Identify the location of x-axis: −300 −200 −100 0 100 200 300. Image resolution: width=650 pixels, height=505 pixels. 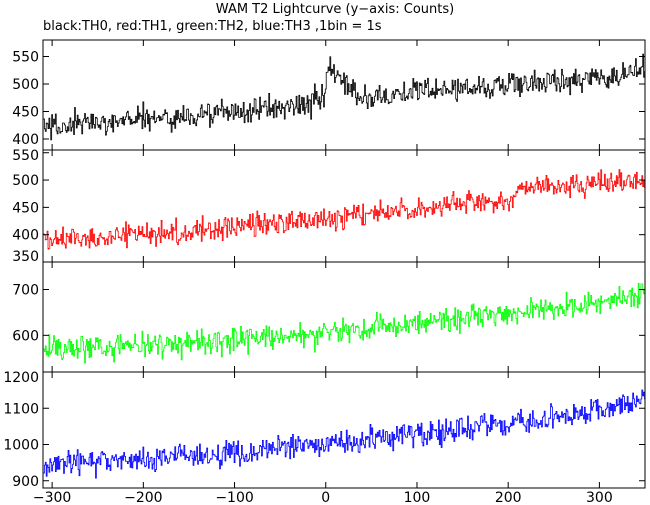
(323, 497).